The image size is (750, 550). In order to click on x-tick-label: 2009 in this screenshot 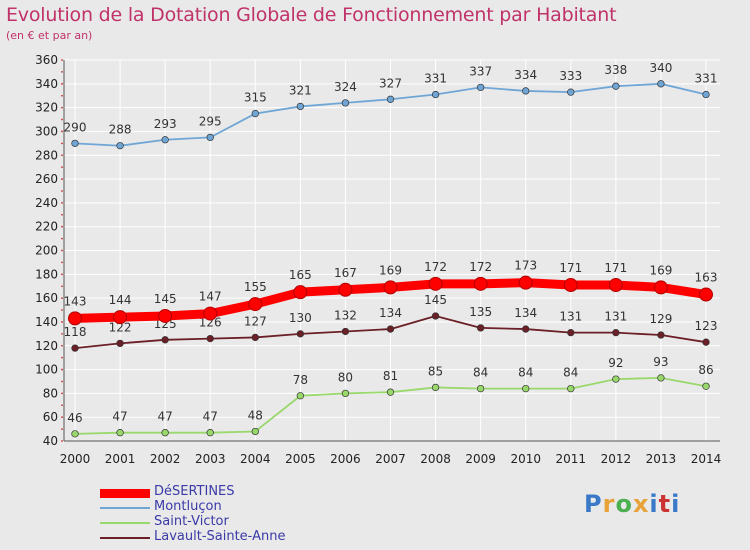, I will do `click(480, 459)`.